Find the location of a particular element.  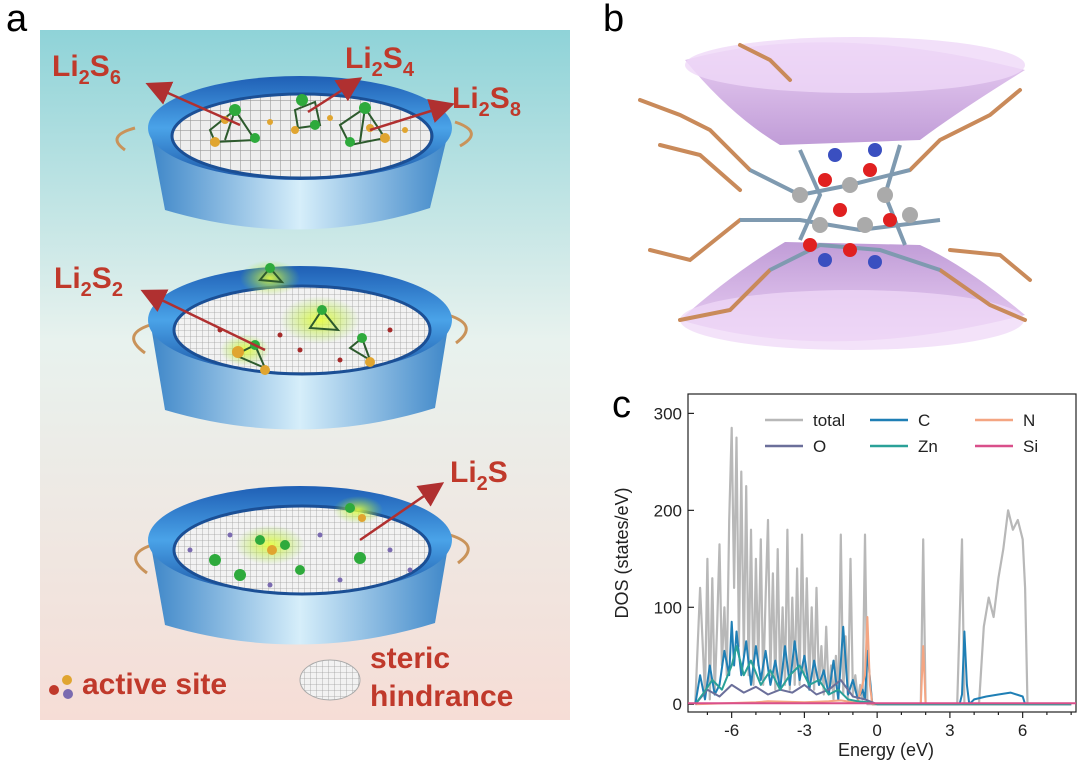

x-tick-label: 3 is located at coordinates (949, 730).